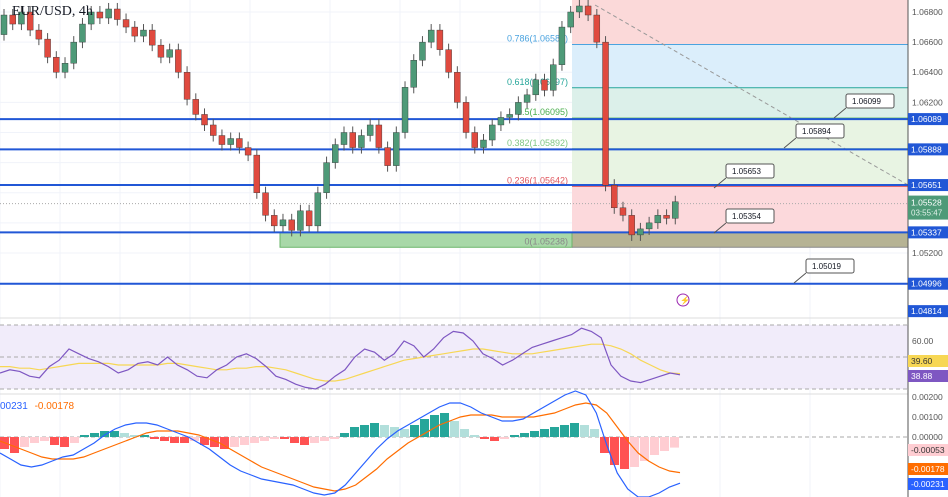 This screenshot has width=948, height=497. I want to click on rsi-tag, so click(928, 376).